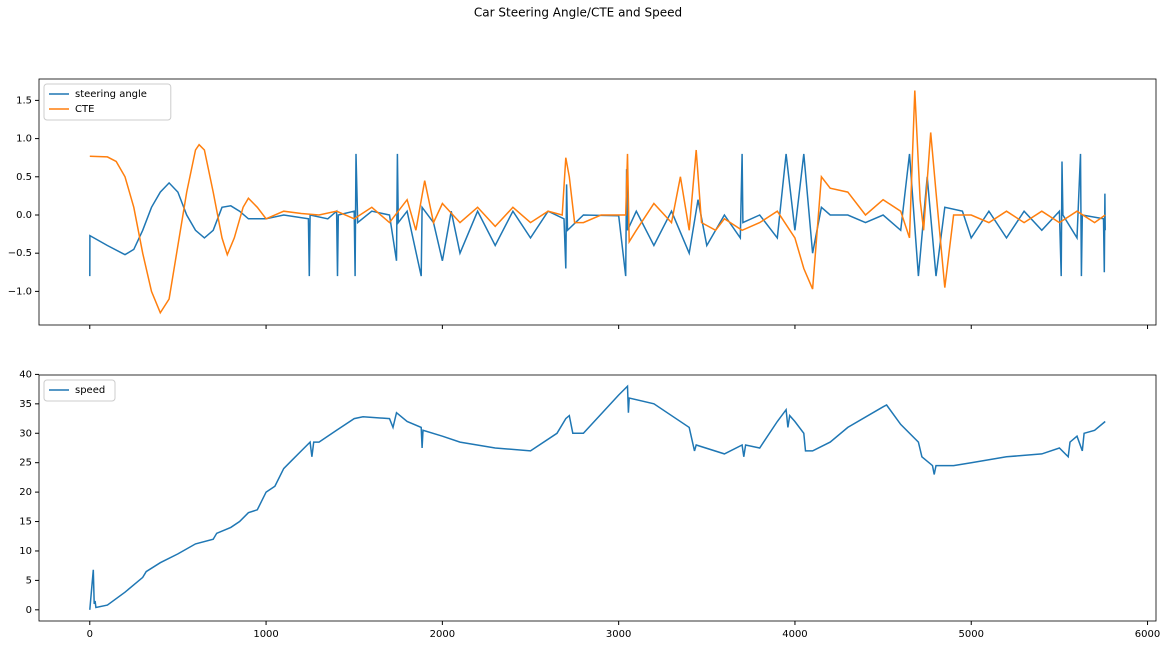 This screenshot has width=1165, height=646. I want to click on y-tick-label: 10, so click(25, 551).